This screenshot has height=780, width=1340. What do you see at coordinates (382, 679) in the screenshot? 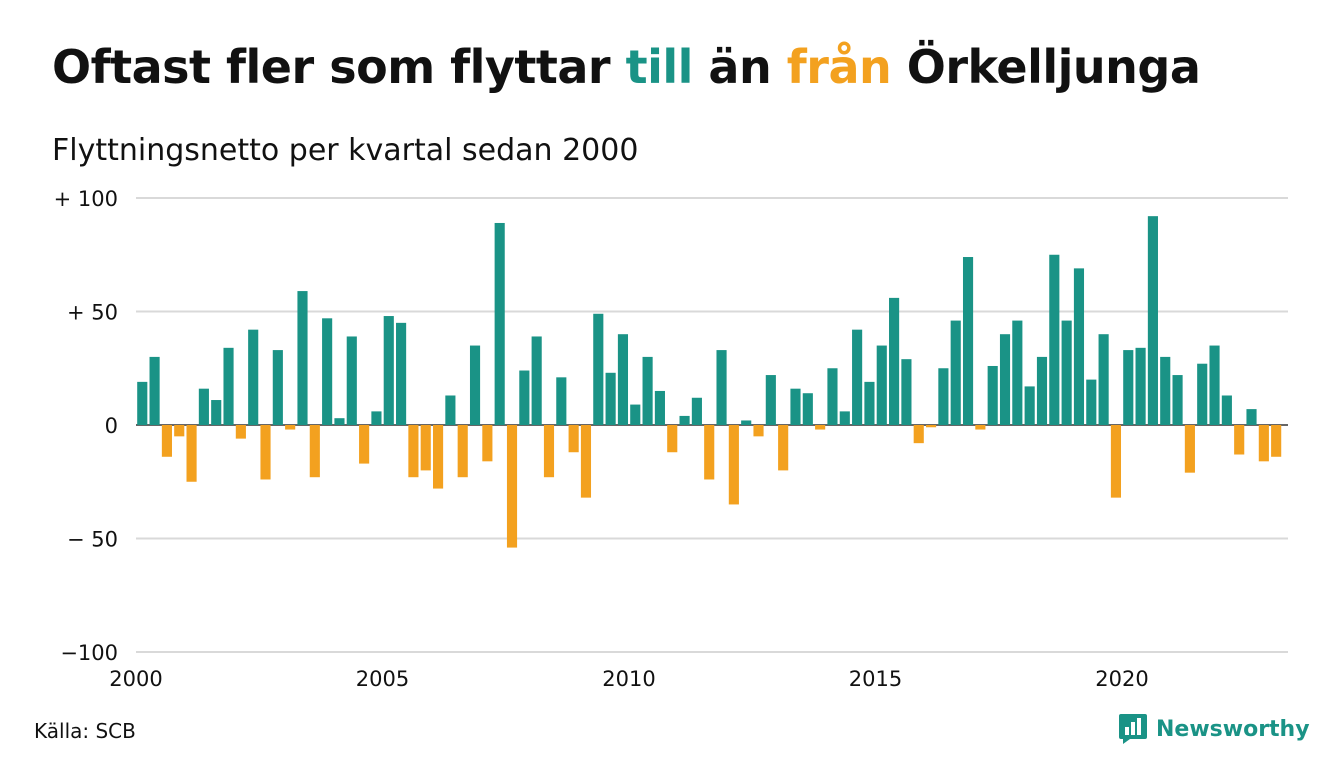
I see `x-tick-label: 2005` at bounding box center [382, 679].